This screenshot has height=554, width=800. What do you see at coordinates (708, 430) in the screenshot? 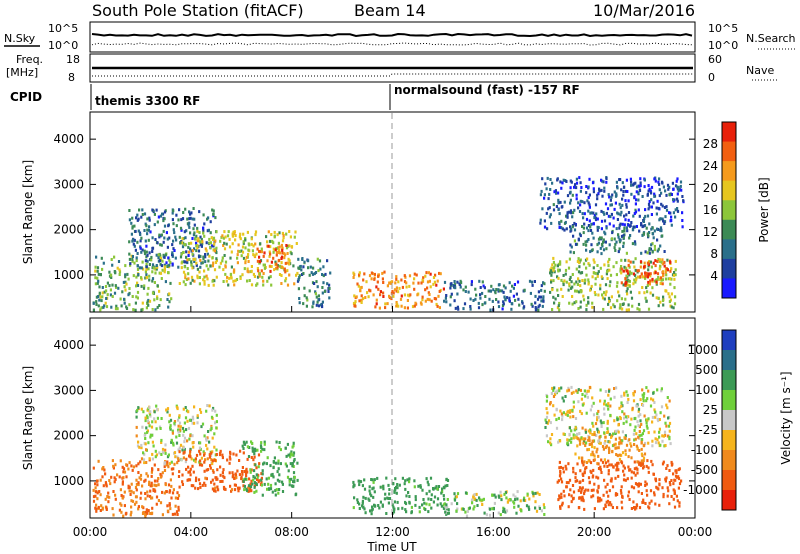
I see `colorbar-tick-label: -25` at bounding box center [708, 430].